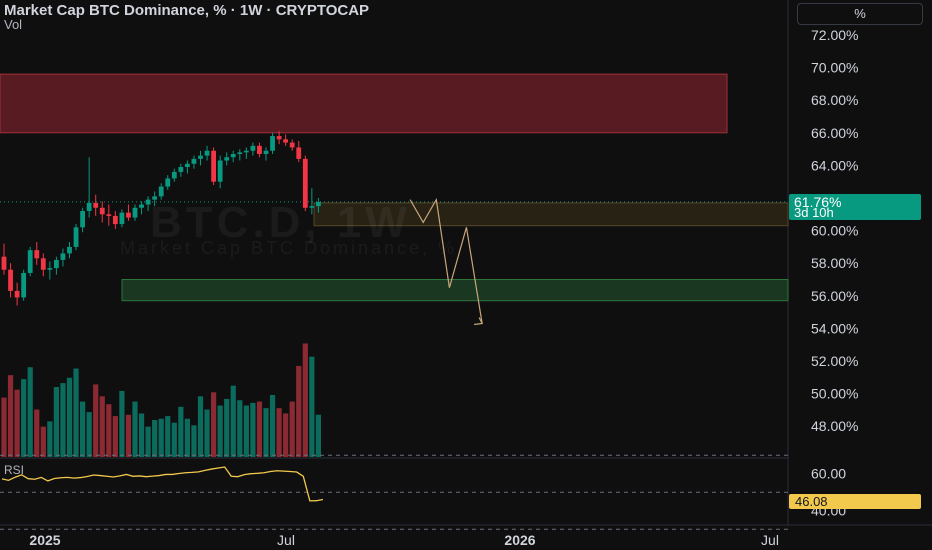 Image resolution: width=932 pixels, height=550 pixels. What do you see at coordinates (814, 212) in the screenshot?
I see `bar-countdown: 3d 10h` at bounding box center [814, 212].